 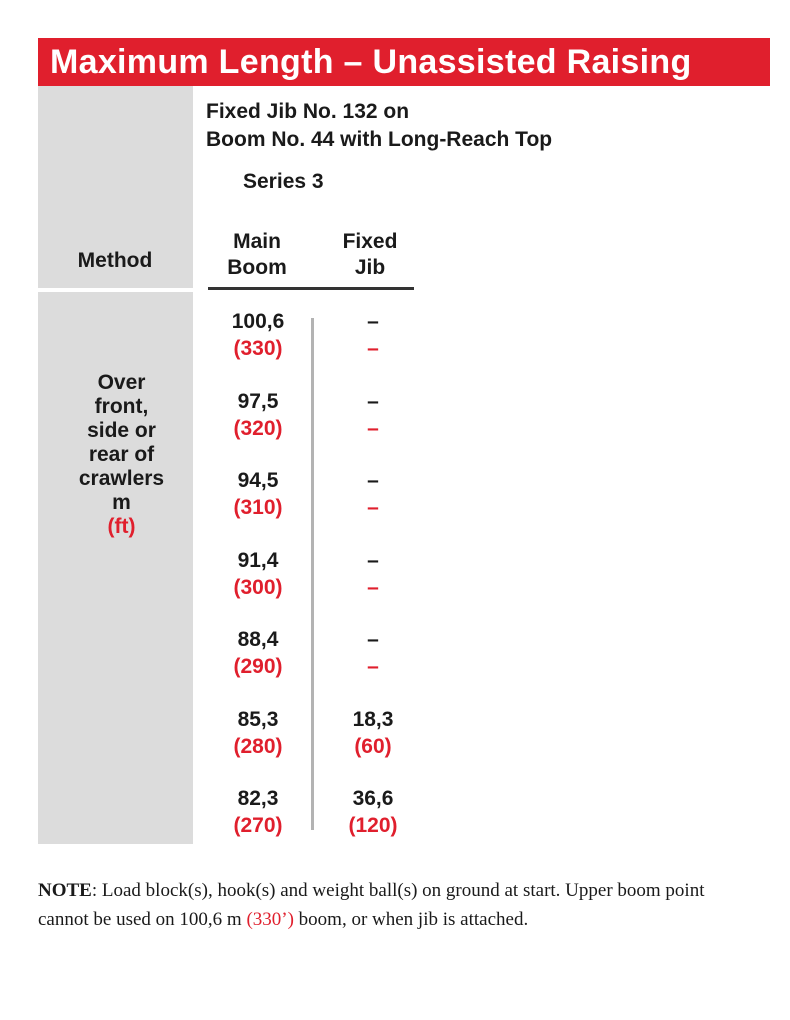 What do you see at coordinates (258, 653) in the screenshot?
I see `main-boom-cell: 88,4 (290)` at bounding box center [258, 653].